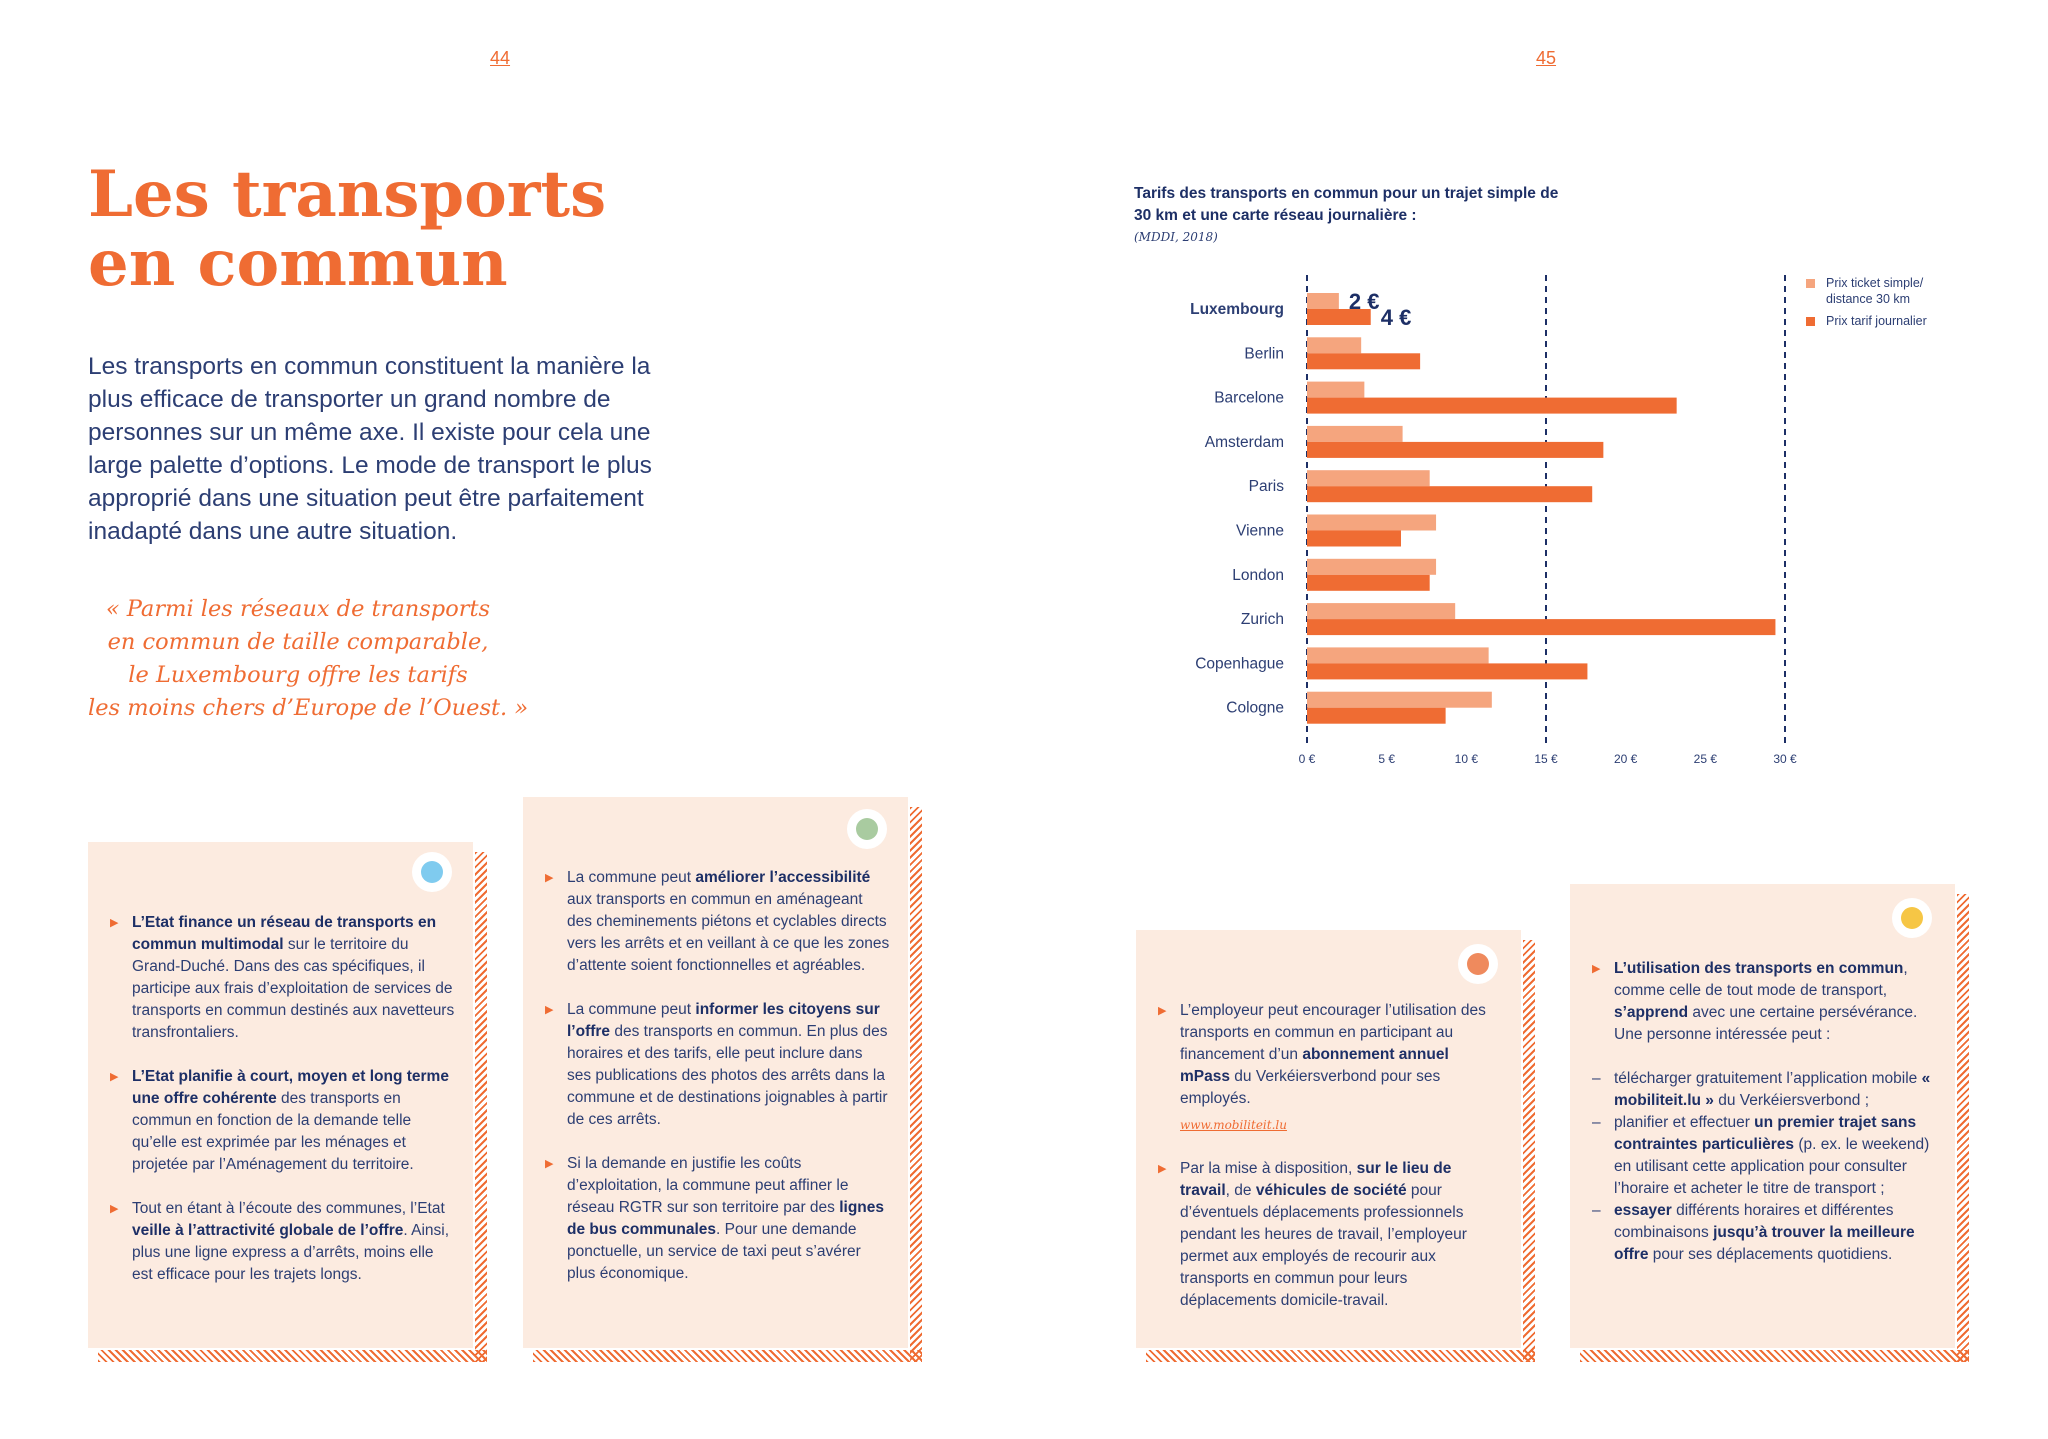 This screenshot has height=1439, width=2048. Describe the element at coordinates (1467, 759) in the screenshot. I see `x-tick-label: 10 €` at that location.